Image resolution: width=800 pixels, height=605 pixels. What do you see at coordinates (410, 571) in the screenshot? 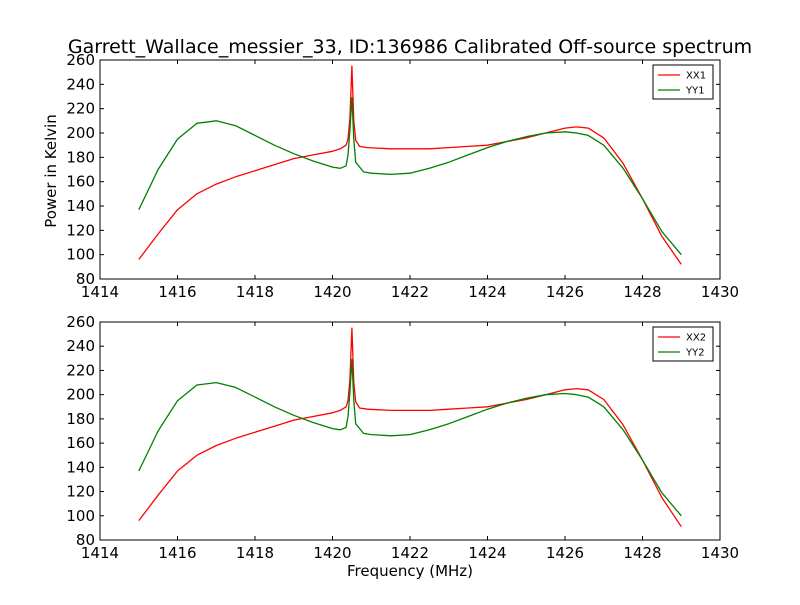
I see `x-axis-label: Frequency (MHz)` at bounding box center [410, 571].